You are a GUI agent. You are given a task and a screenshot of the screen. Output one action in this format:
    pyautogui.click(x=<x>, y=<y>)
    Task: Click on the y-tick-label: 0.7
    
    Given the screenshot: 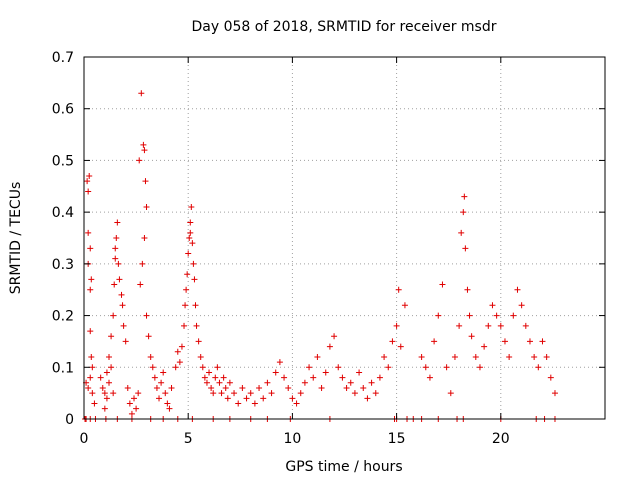 What is the action you would take?
    pyautogui.click(x=63, y=58)
    